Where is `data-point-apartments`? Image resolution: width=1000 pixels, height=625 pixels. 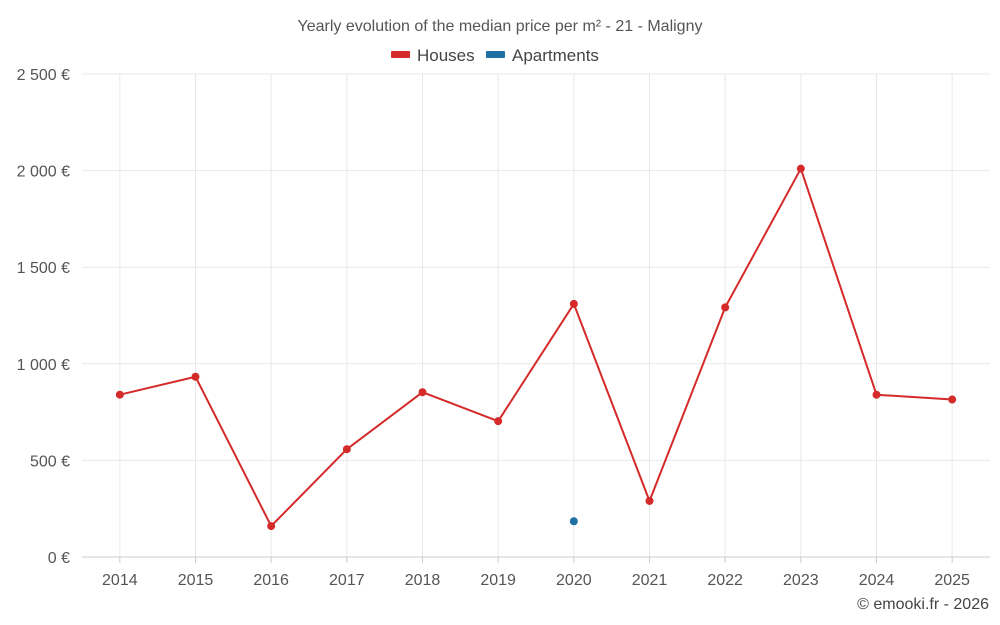
data-point-apartments is located at coordinates (573, 521).